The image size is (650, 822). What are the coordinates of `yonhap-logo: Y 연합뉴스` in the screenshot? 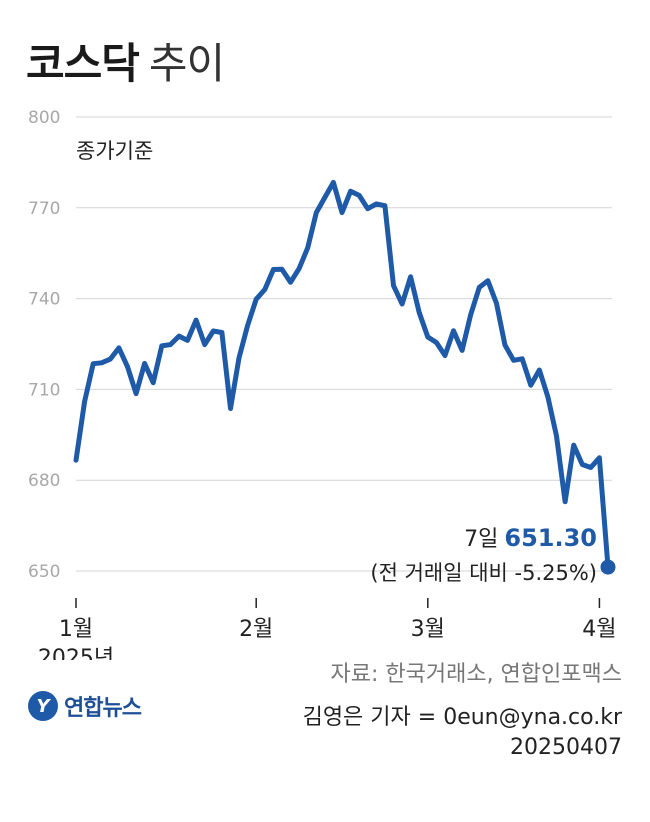 It's located at (85, 706).